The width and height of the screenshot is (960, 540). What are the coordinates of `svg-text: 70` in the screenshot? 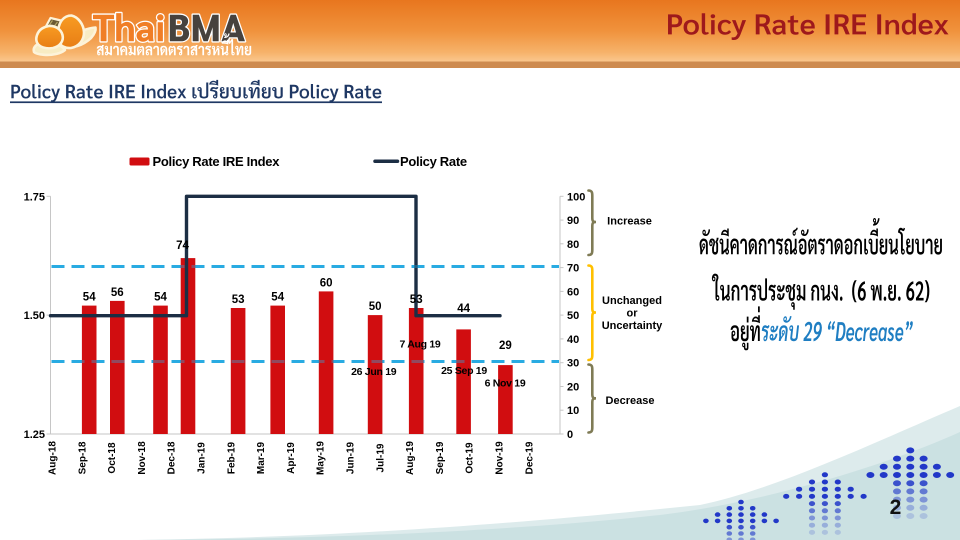 It's located at (573, 269).